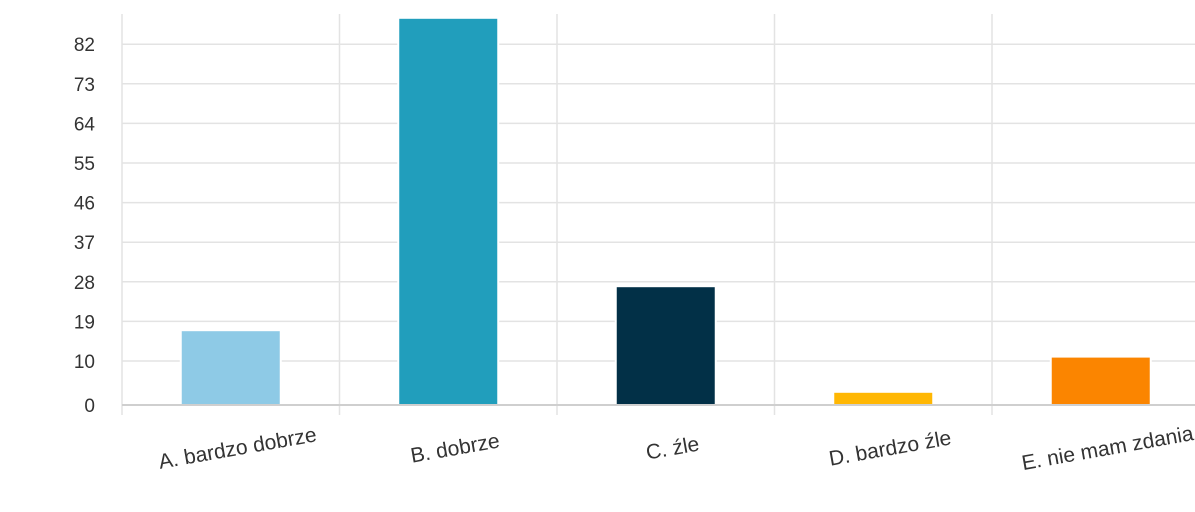 Image resolution: width=1195 pixels, height=512 pixels. What do you see at coordinates (455, 448) in the screenshot?
I see `x-tick-label: B. dobrze` at bounding box center [455, 448].